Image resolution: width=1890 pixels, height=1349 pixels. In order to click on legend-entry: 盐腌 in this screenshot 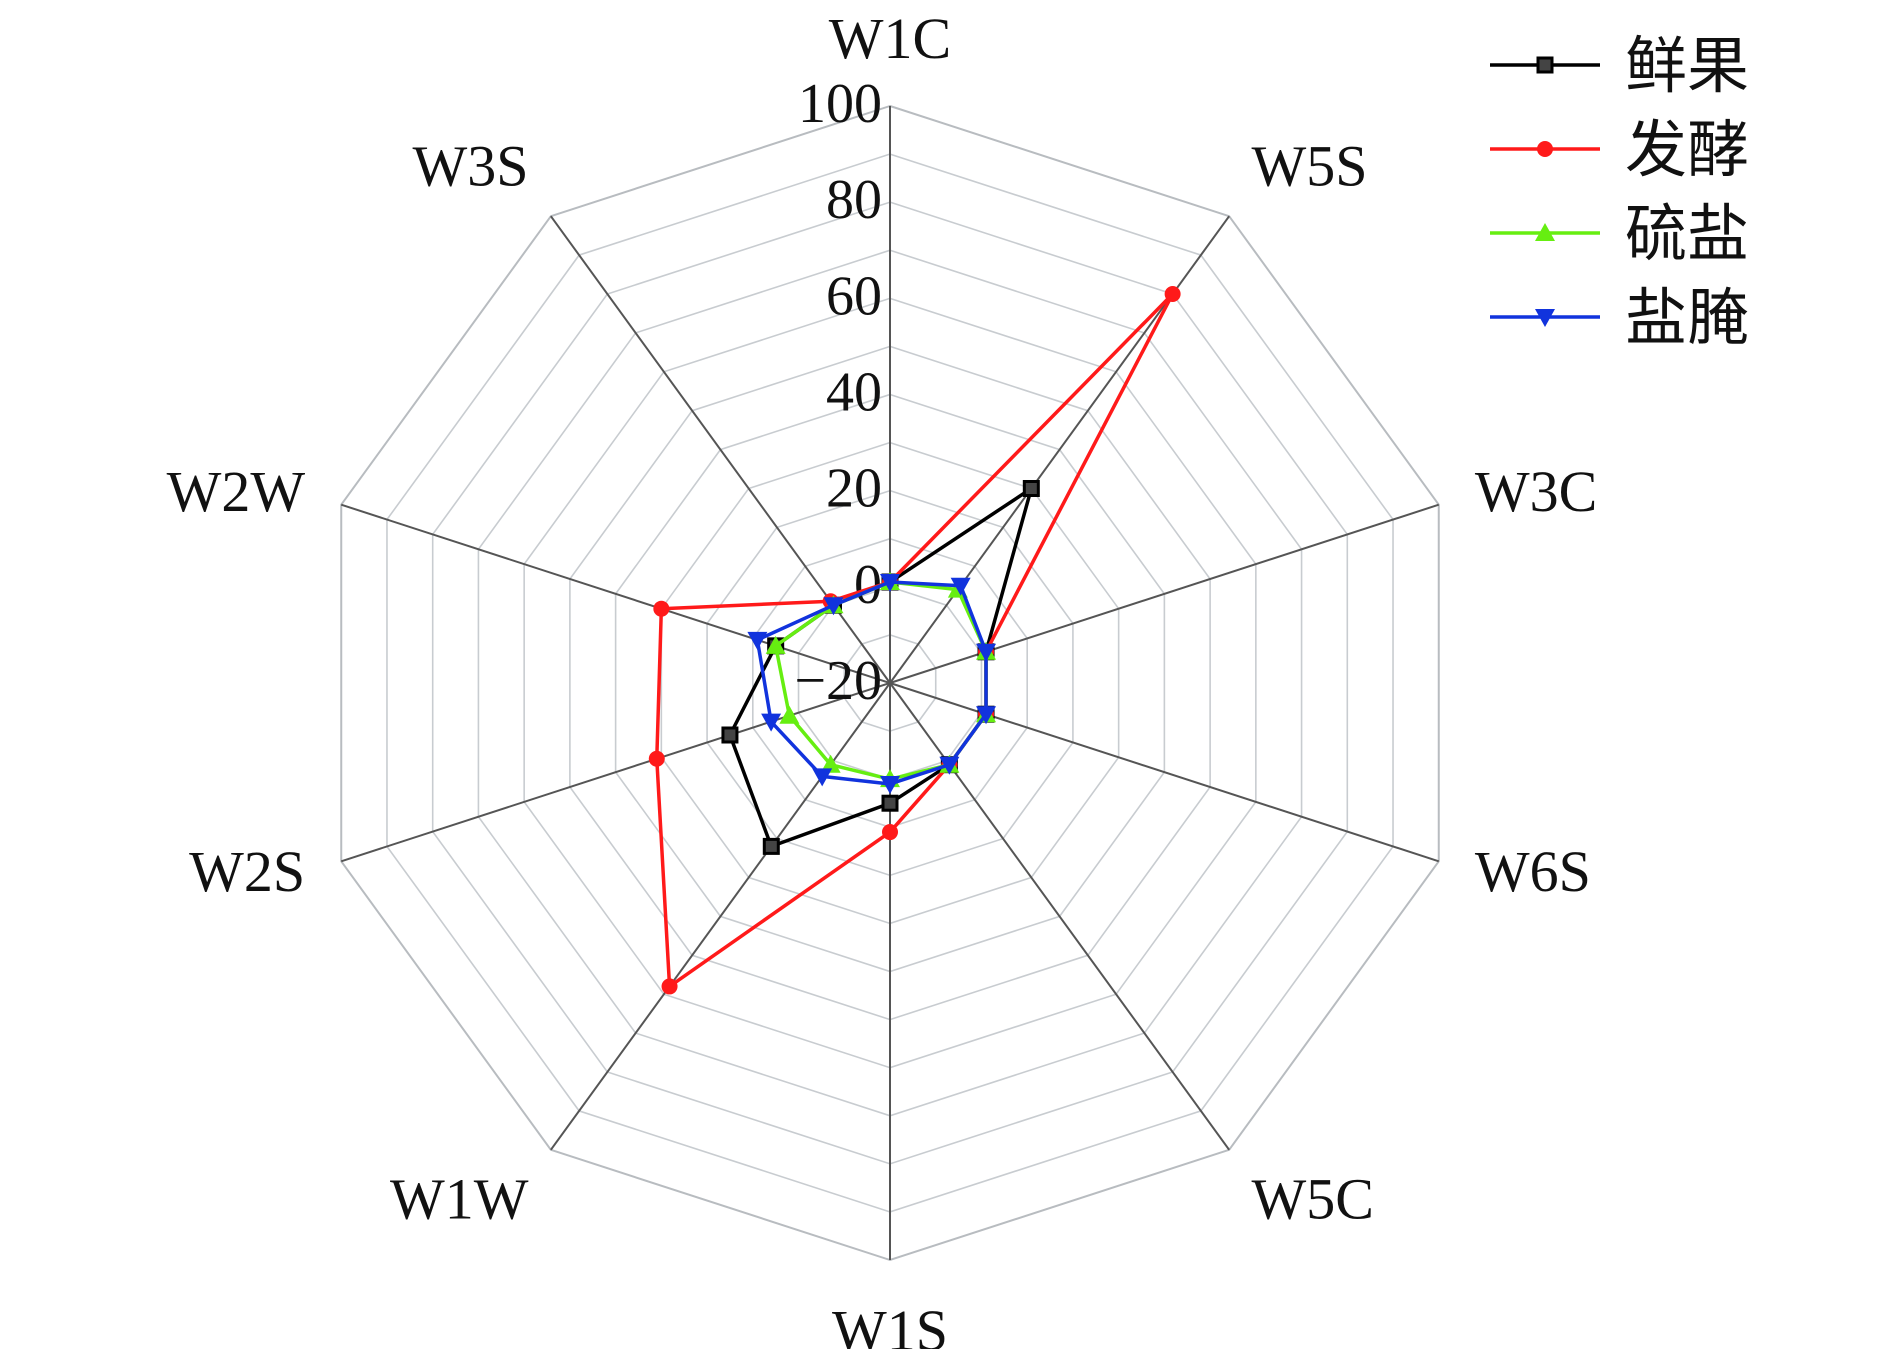, I will do `click(1619, 317)`.